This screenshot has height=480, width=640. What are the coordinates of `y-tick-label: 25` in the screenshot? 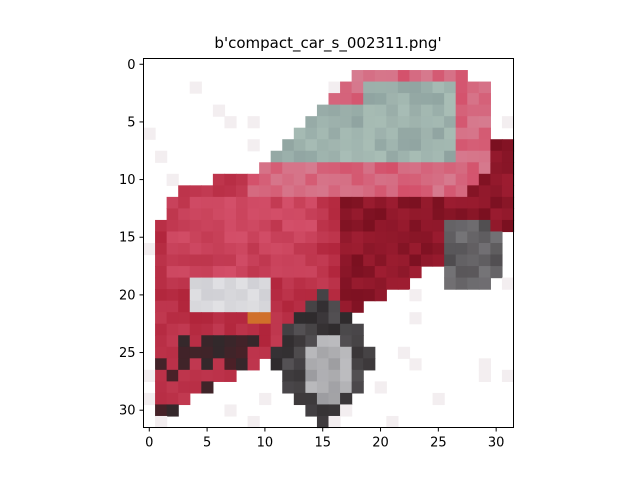 It's located at (127, 353).